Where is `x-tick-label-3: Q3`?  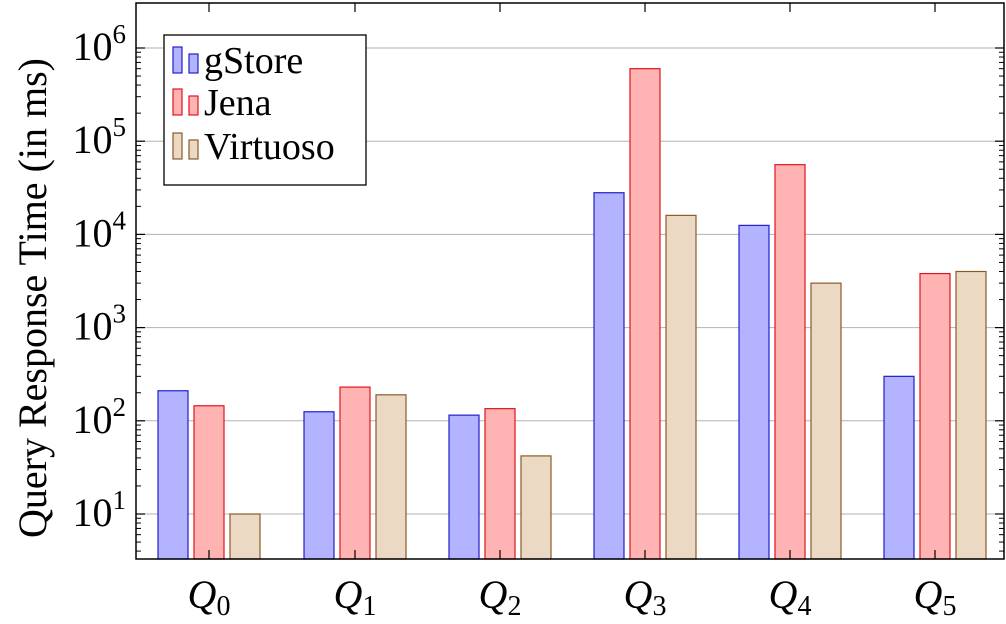
x-tick-label-3: Q3 is located at coordinates (645, 597).